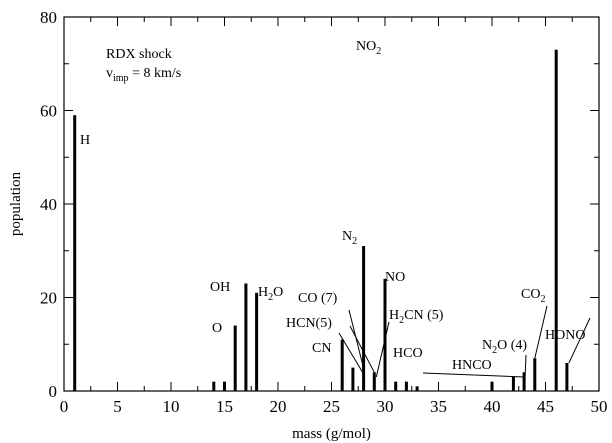  I want to click on species-label: NO2, so click(368, 48).